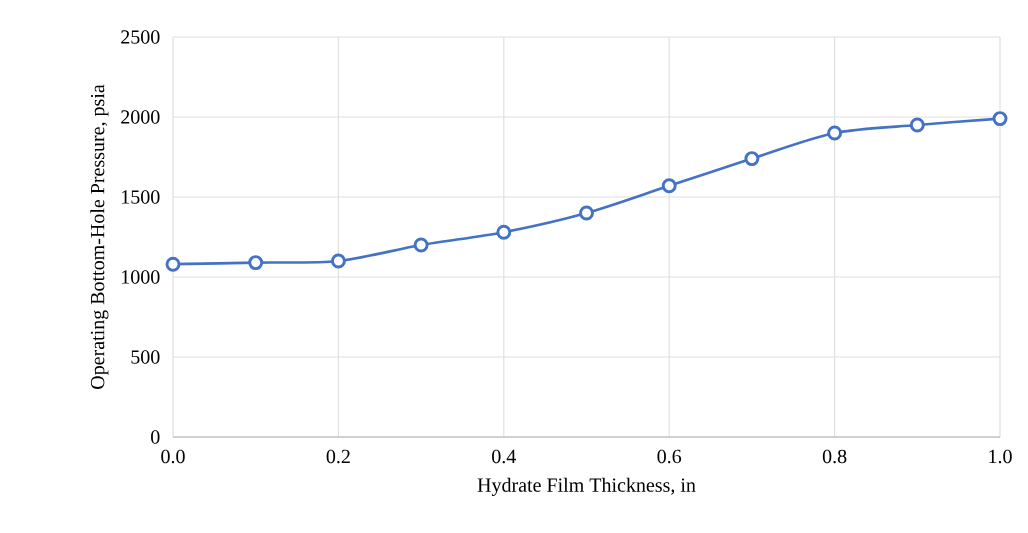 The width and height of the screenshot is (1028, 533). Describe the element at coordinates (669, 456) in the screenshot. I see `x-tick-label: 0.6` at that location.